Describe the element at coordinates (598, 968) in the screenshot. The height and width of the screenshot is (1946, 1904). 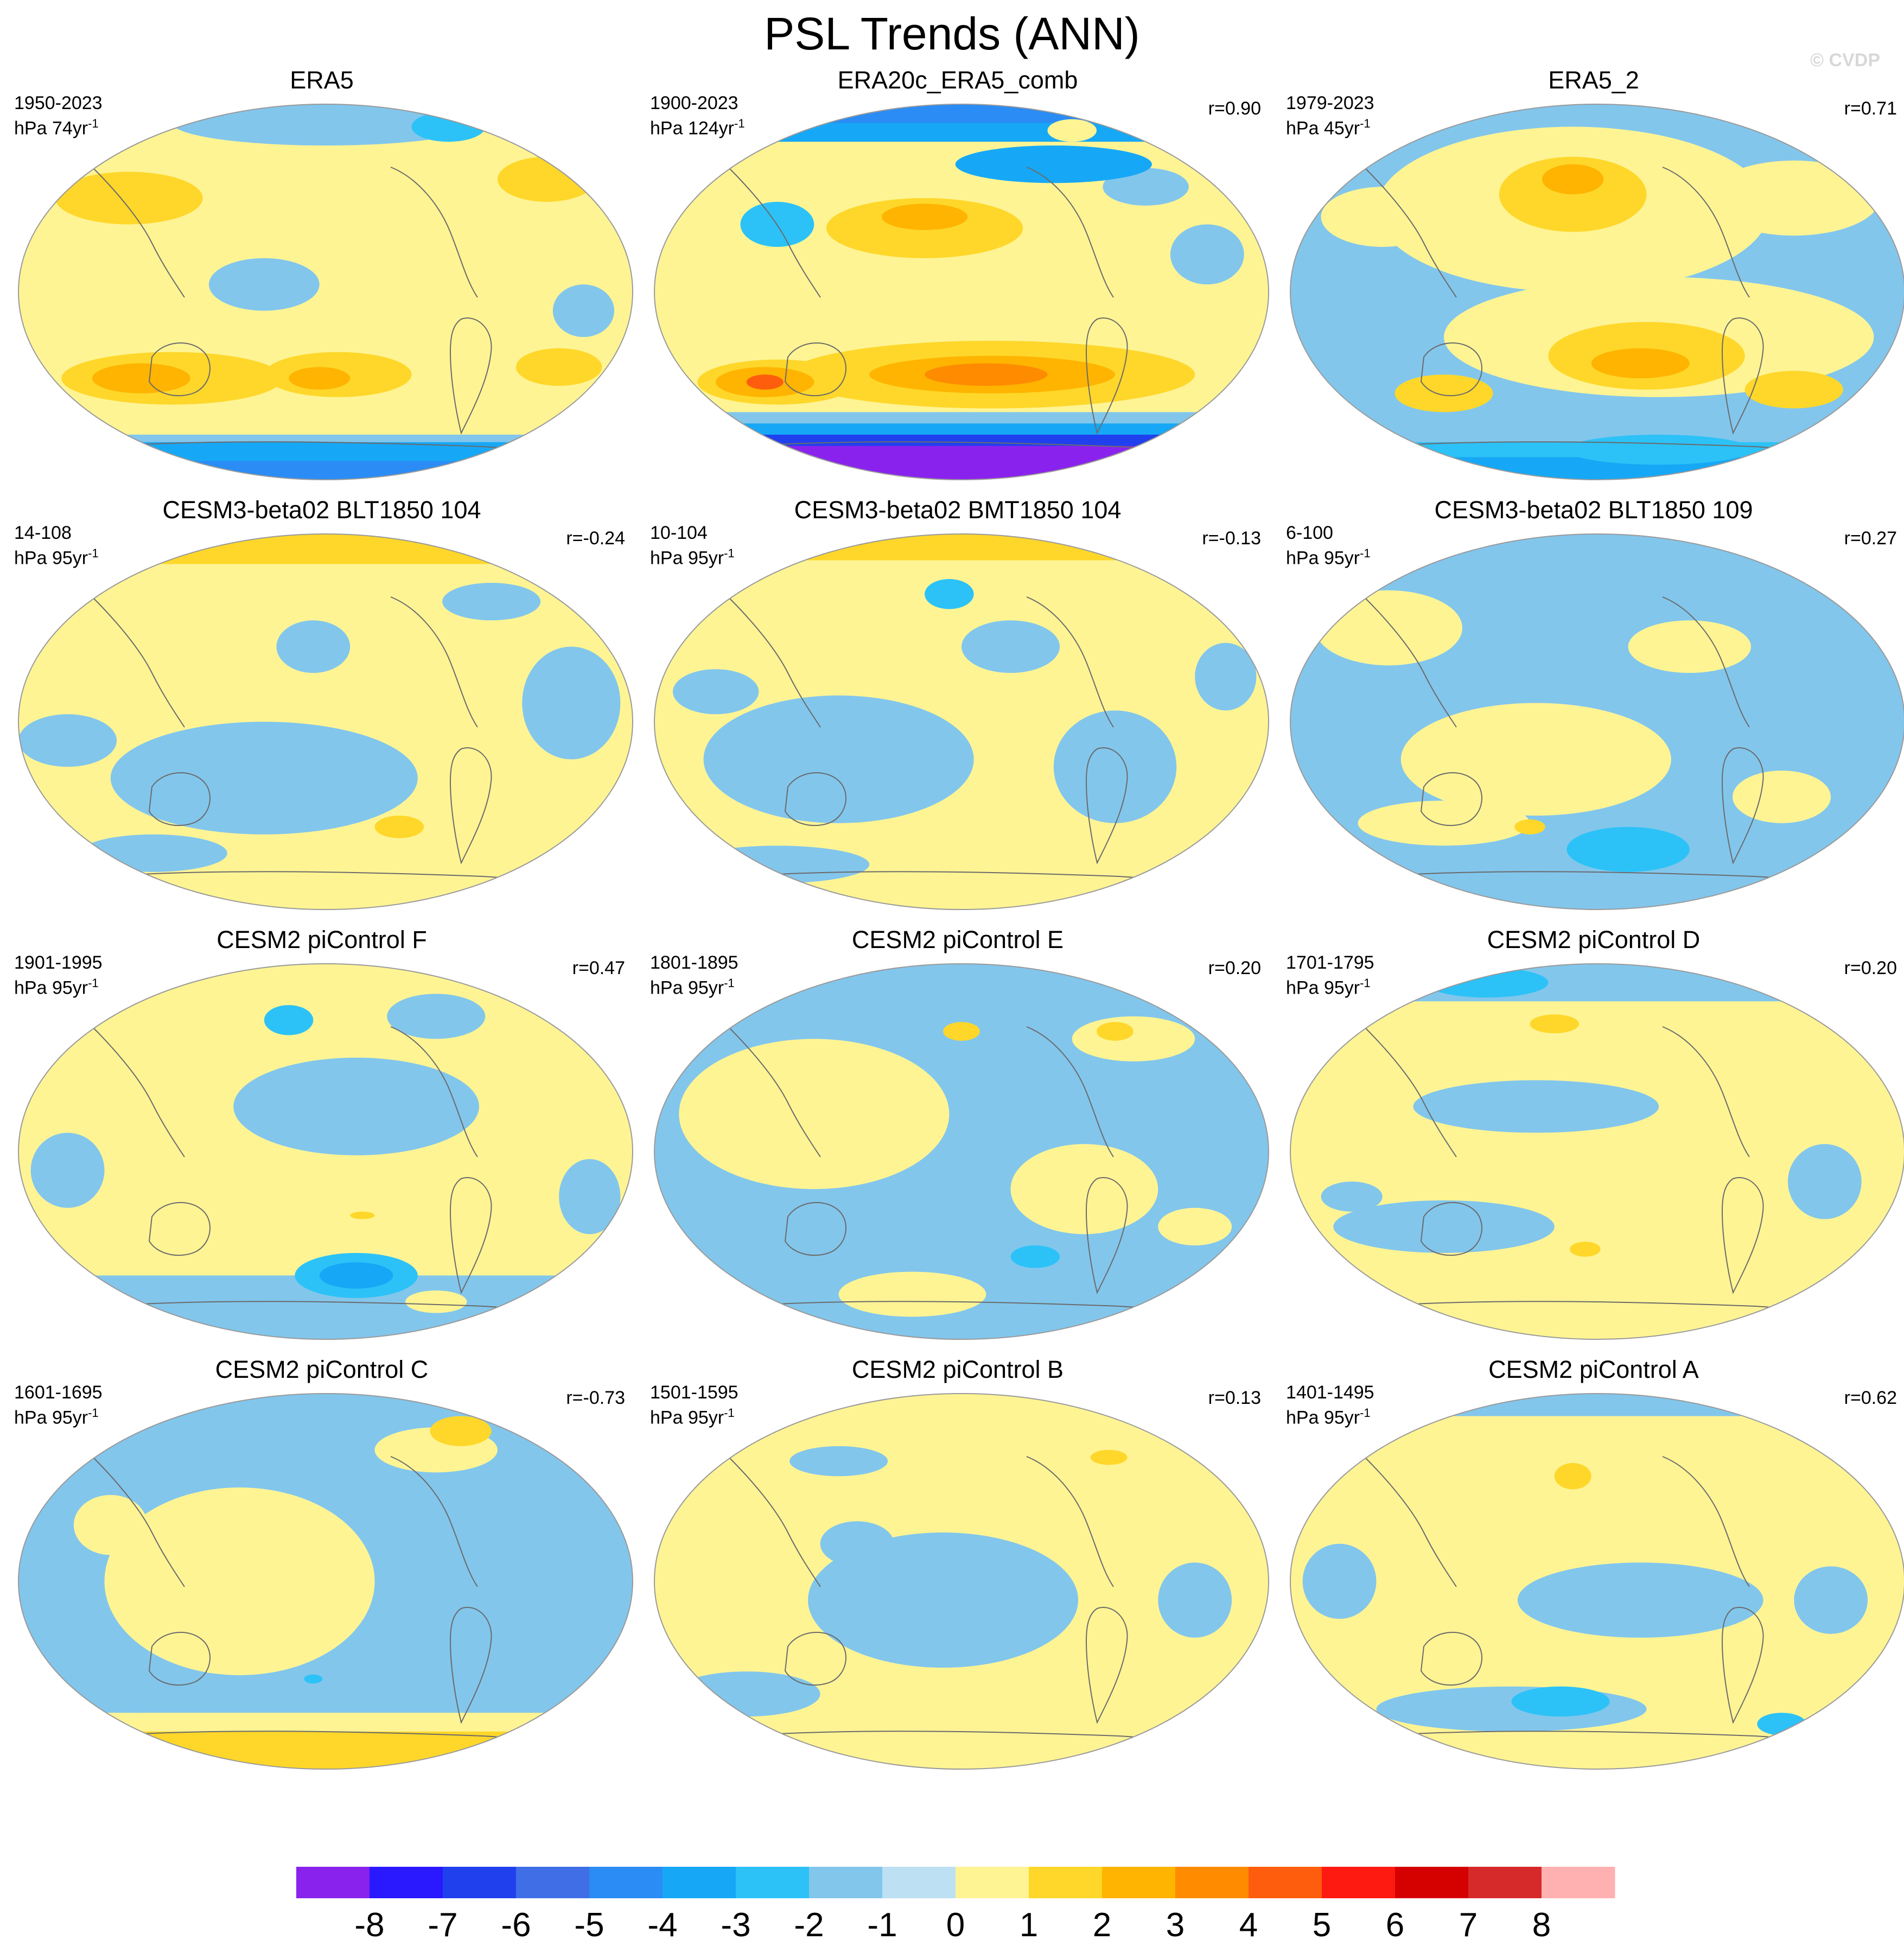
I see `panel-correlation: r=0.47` at that location.